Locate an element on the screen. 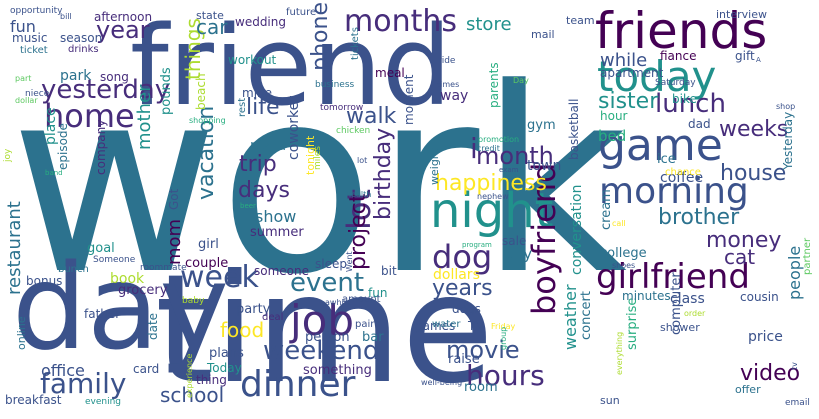 This screenshot has height=419, width=819. cloud-word: days is located at coordinates (264, 190).